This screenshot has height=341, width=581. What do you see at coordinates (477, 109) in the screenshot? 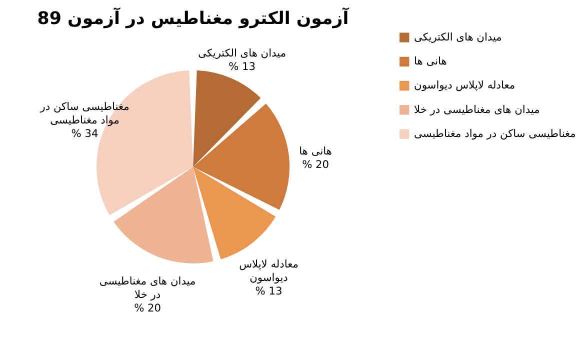
I see `legend-label: میدان های مغناطیسی در خلا` at bounding box center [477, 109].